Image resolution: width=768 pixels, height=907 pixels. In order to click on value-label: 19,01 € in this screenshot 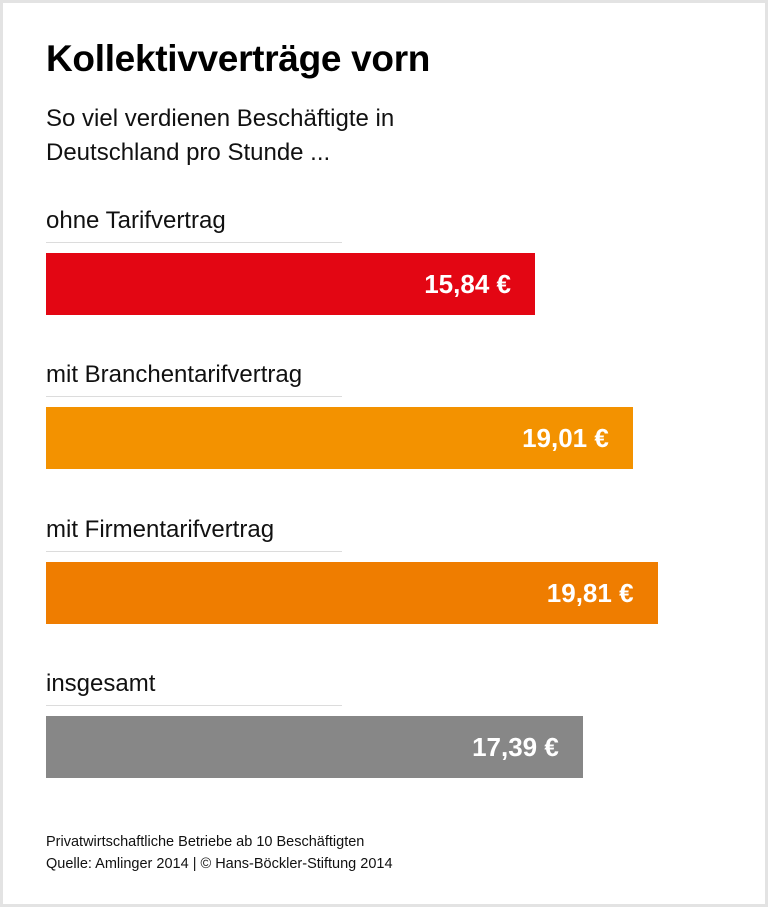, I will do `click(565, 438)`.